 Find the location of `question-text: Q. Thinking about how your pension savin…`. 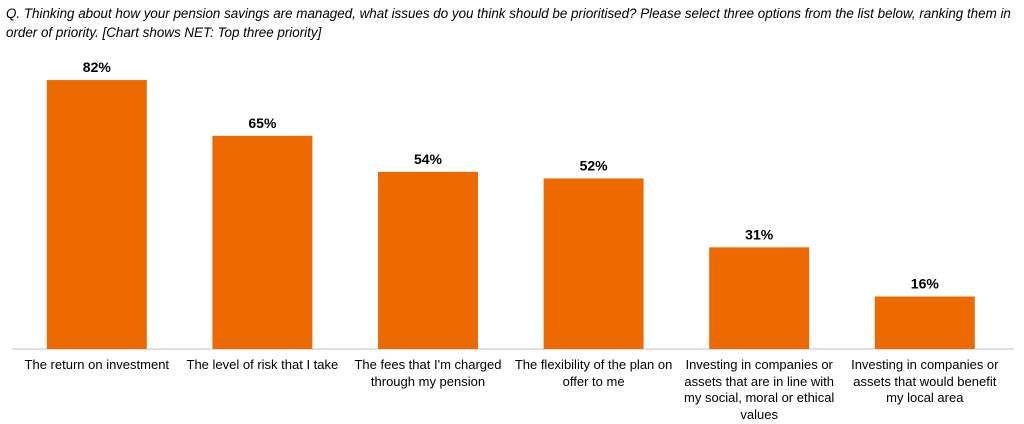

question-text: Q. Thinking about how your pension savin… is located at coordinates (508, 23).